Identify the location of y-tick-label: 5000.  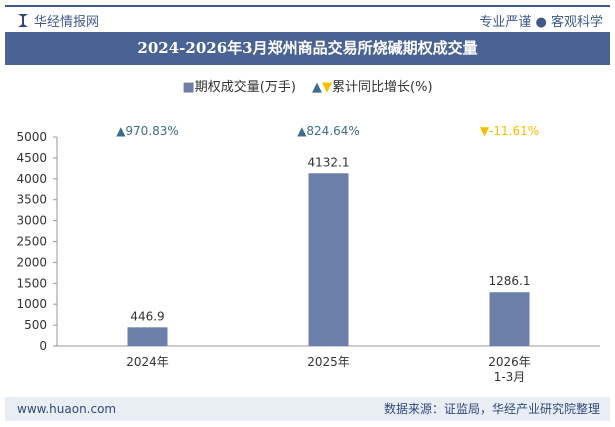
(31, 137).